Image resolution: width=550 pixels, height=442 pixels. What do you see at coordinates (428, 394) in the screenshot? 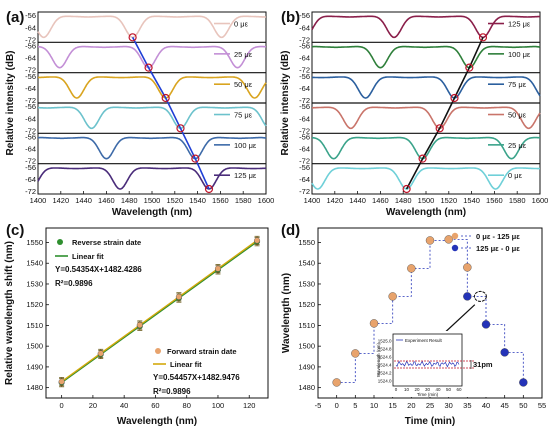
I see `inset-x-axis-label: Time (min)` at bounding box center [428, 394].